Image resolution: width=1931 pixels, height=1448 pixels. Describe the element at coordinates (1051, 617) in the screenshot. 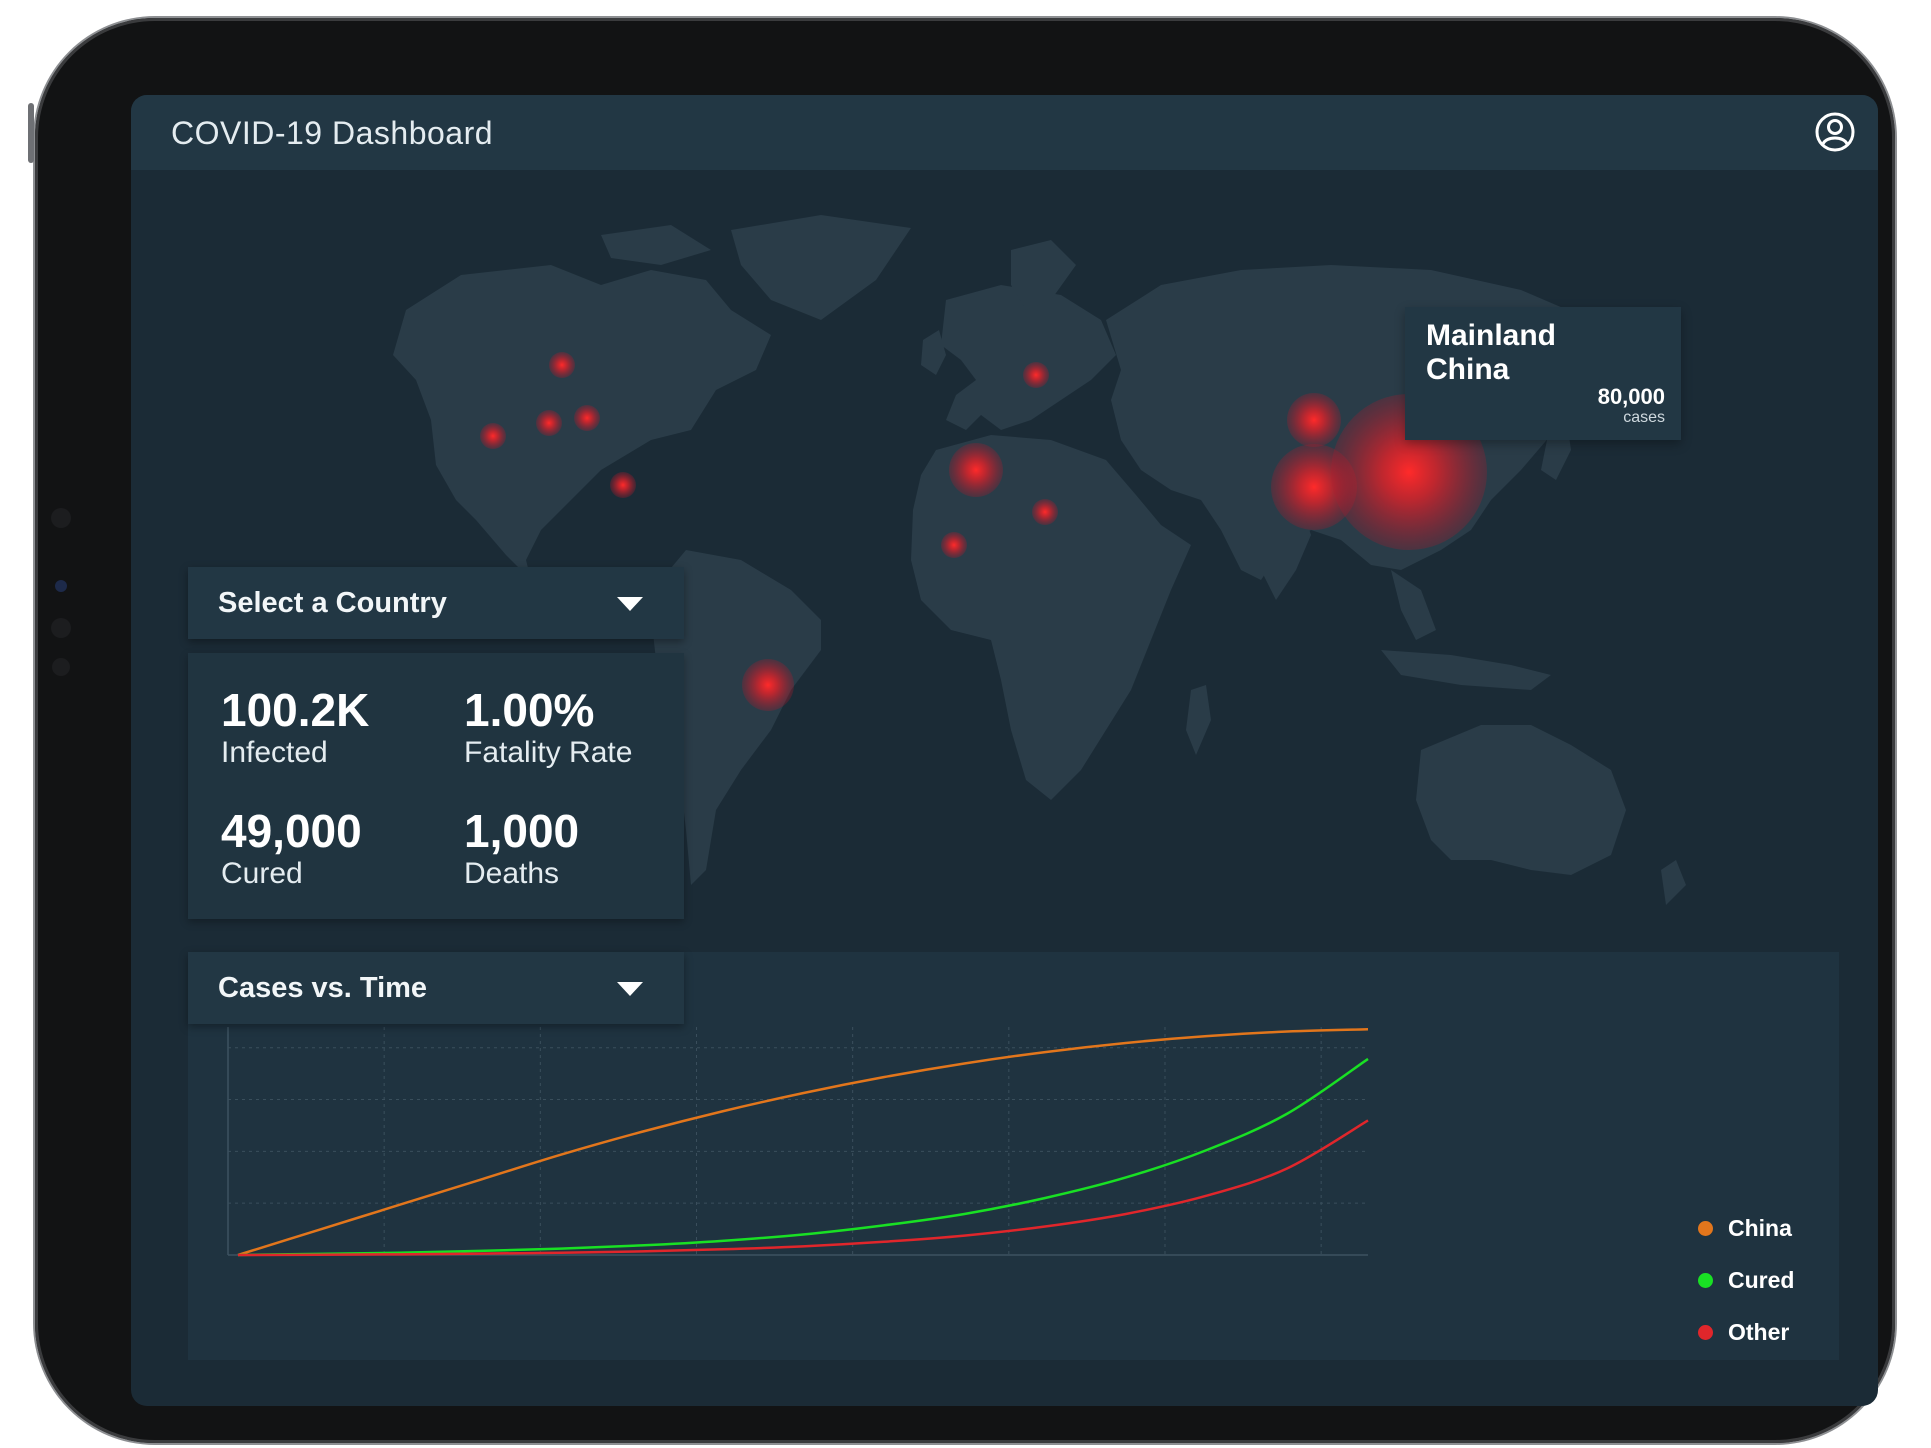

I see `africa` at that location.